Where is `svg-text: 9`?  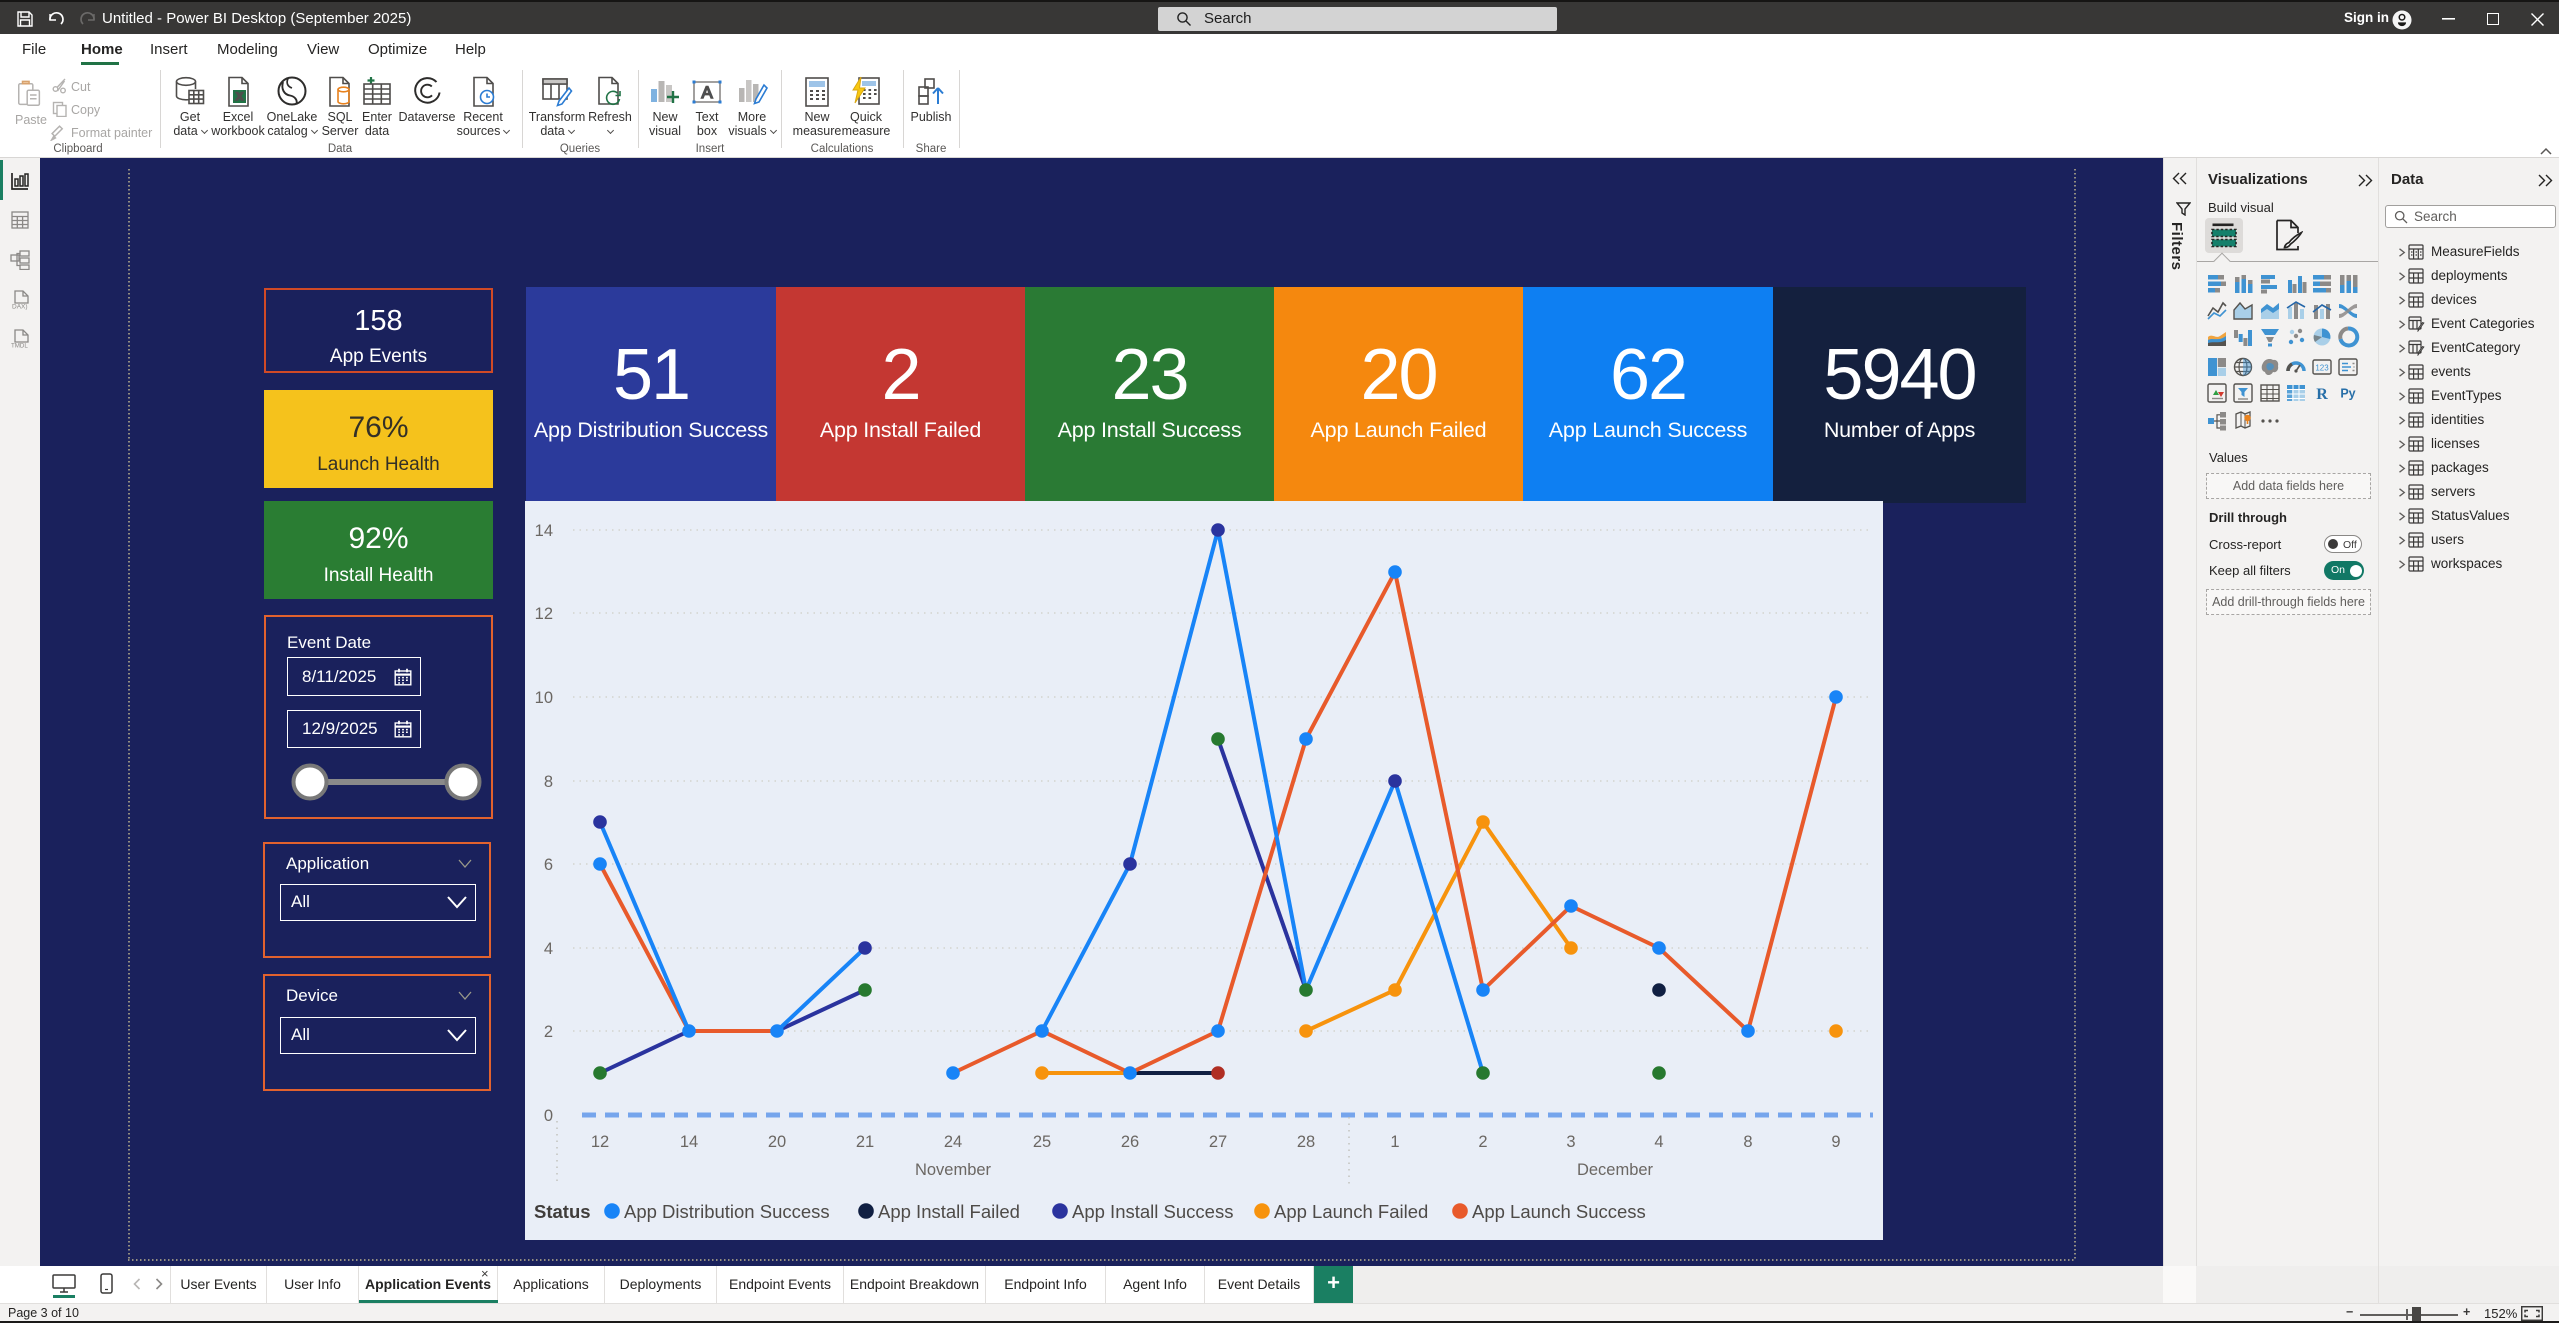
svg-text: 9 is located at coordinates (1835, 1142).